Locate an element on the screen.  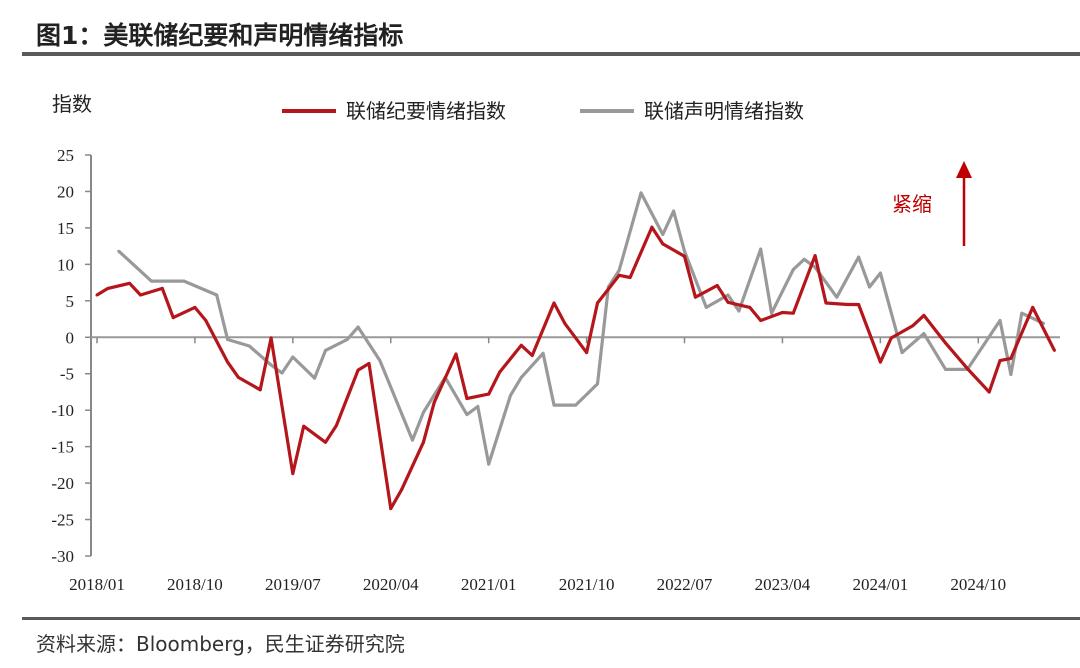
x-tick-label: 2021/01 is located at coordinates (489, 584).